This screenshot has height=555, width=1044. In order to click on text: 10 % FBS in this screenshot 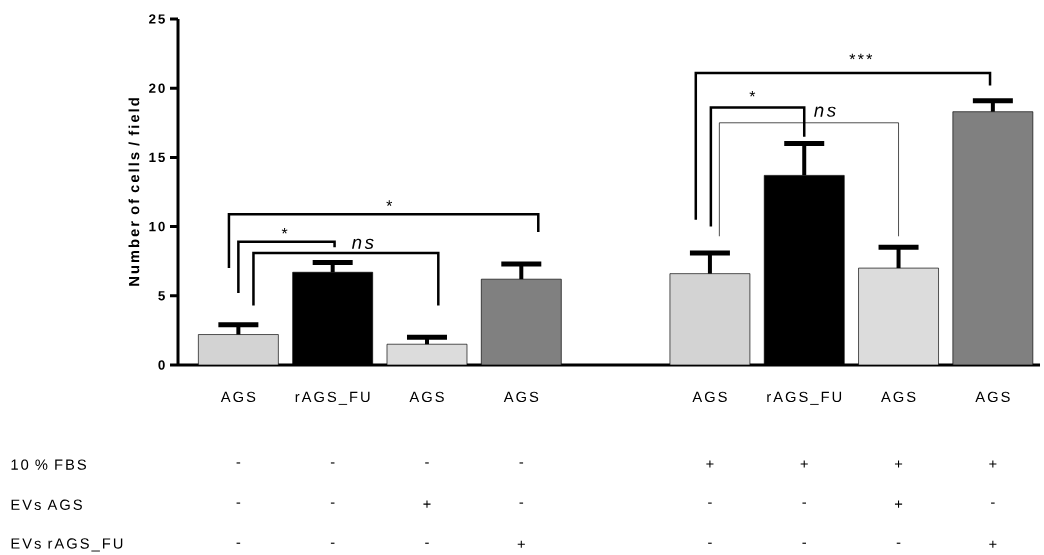, I will do `click(48, 464)`.